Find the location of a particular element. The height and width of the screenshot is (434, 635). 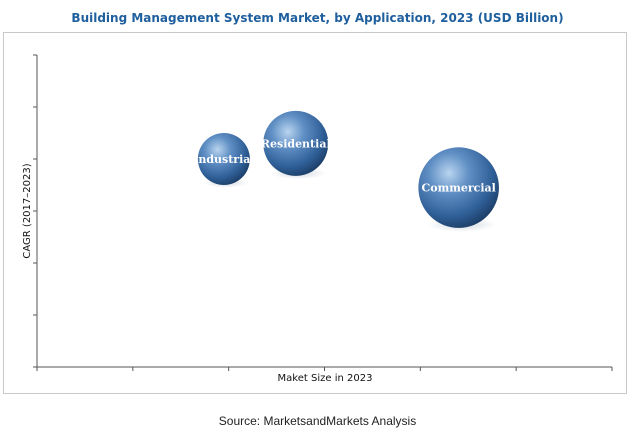

x-axis-label: Maket Size in 2023 is located at coordinates (325, 378).